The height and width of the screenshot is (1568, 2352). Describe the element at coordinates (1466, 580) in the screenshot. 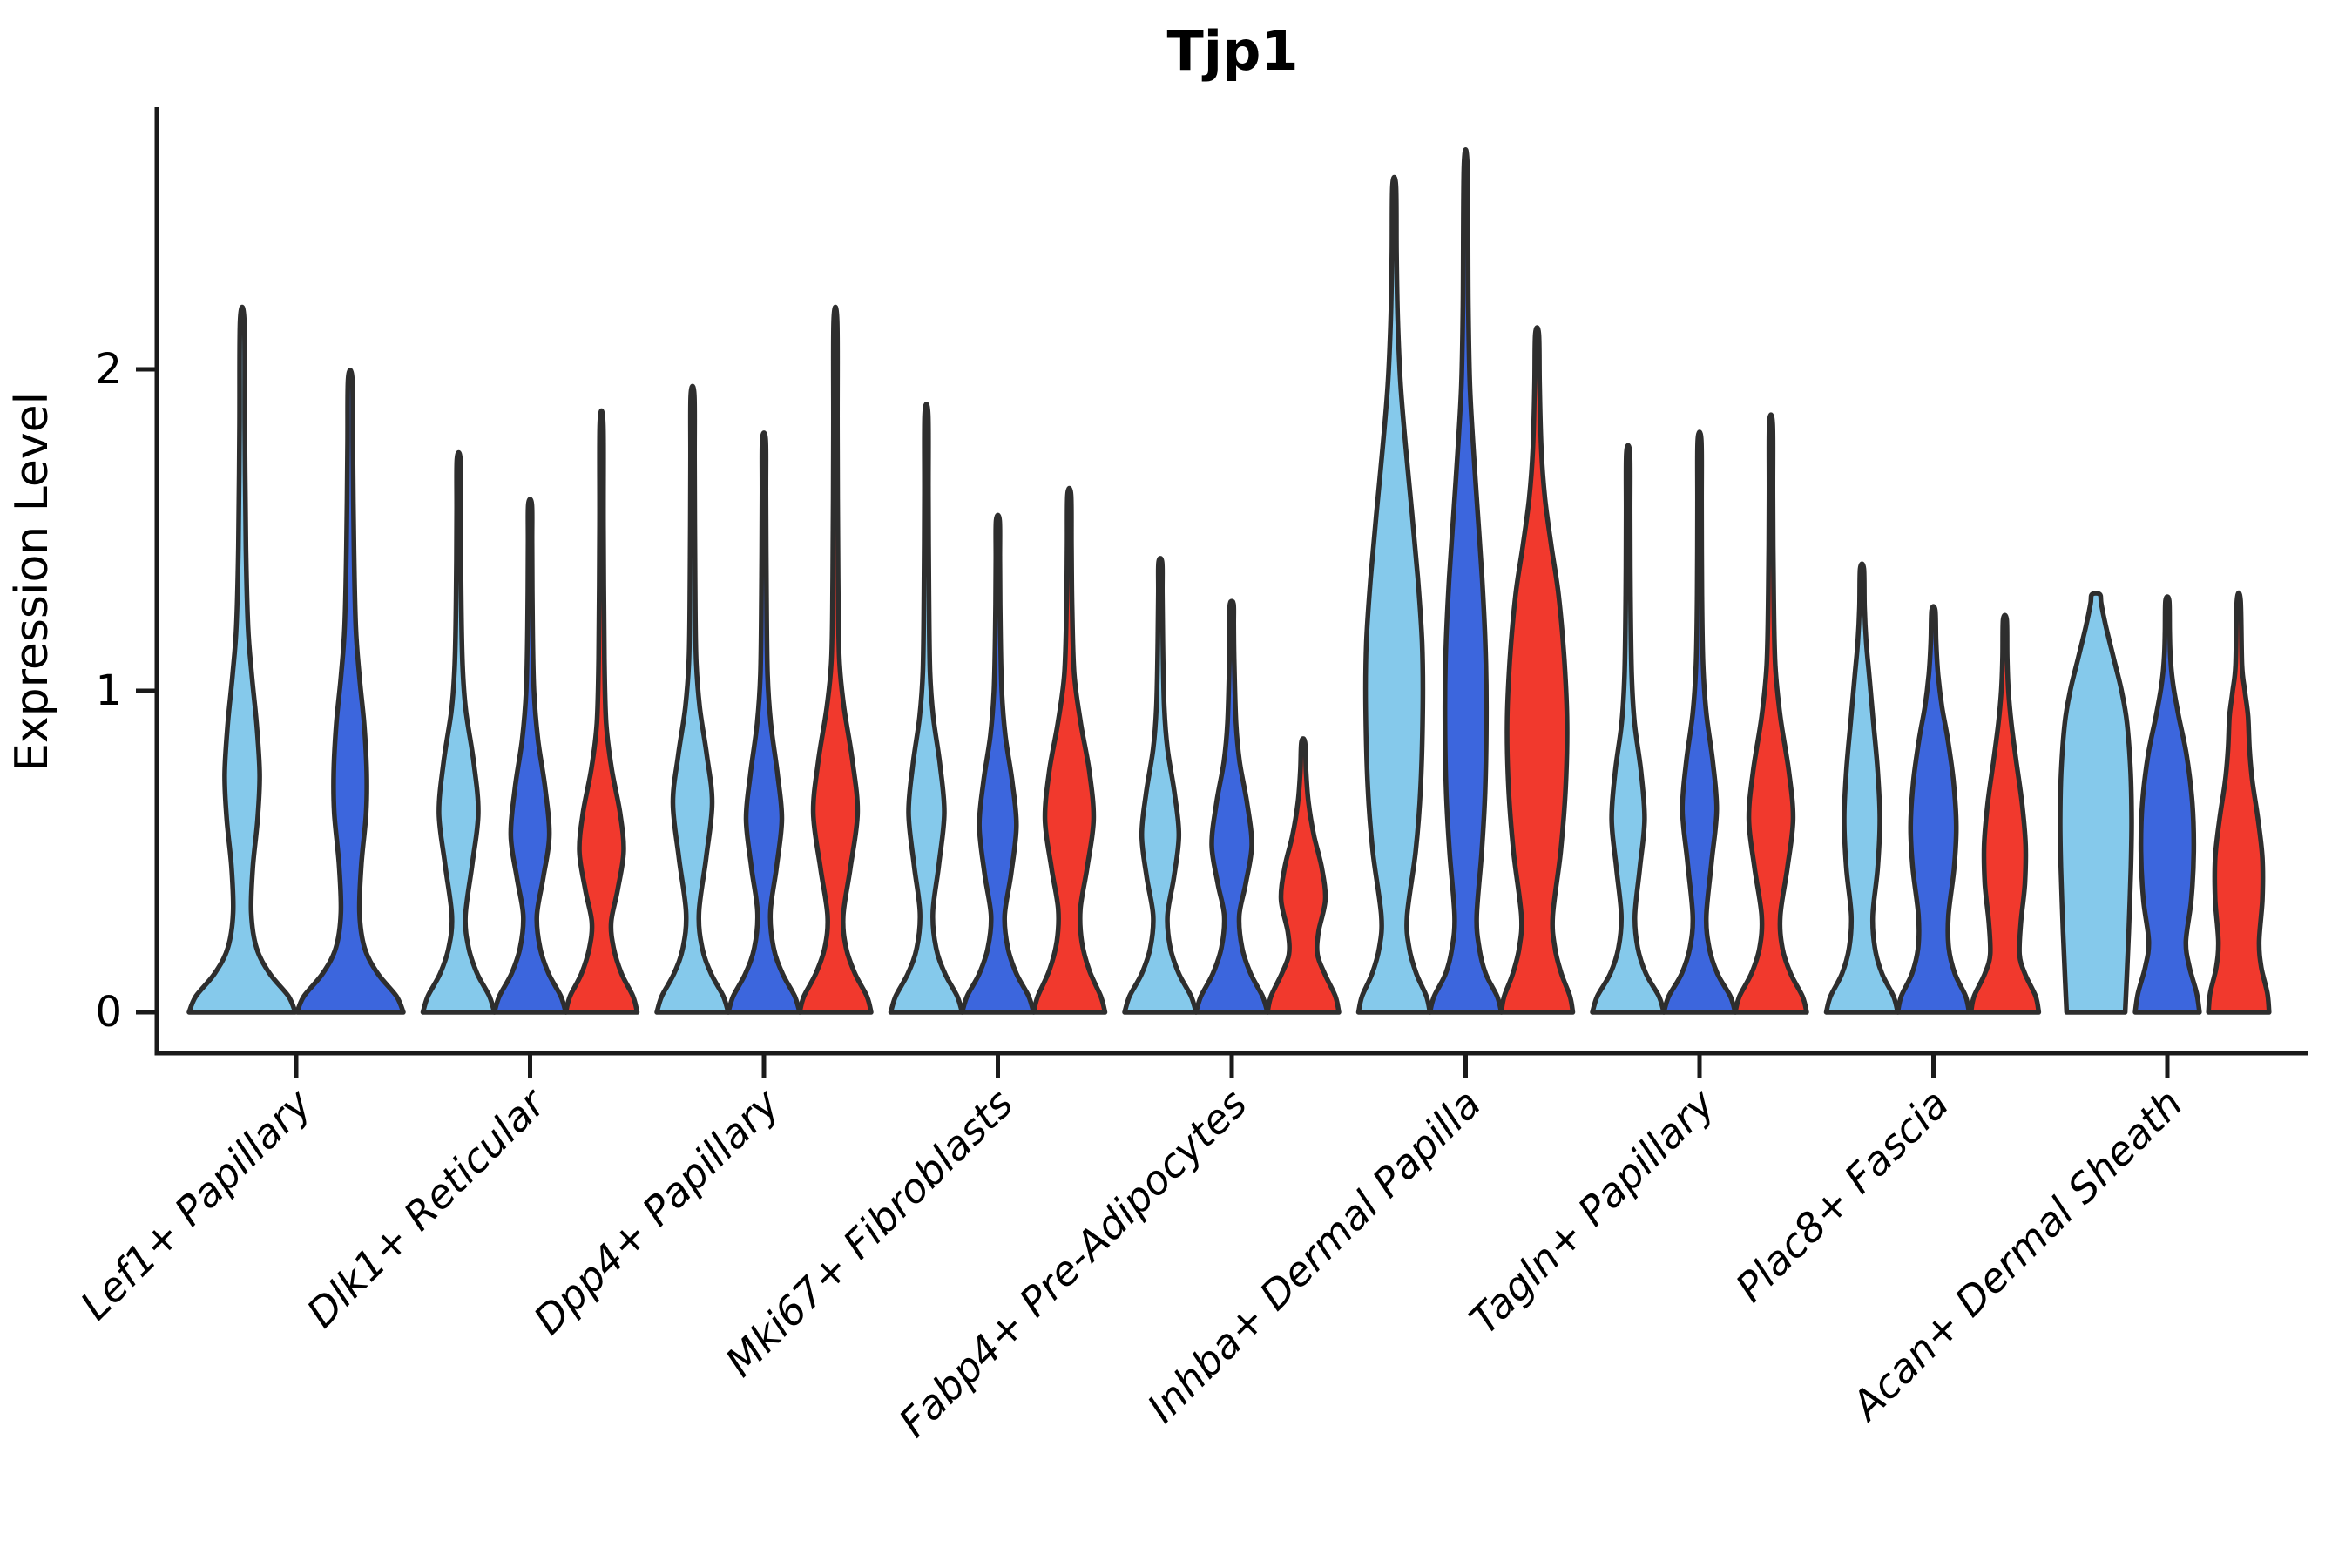

I see `violin-inhba-dermal-papilla-dark_blue` at that location.